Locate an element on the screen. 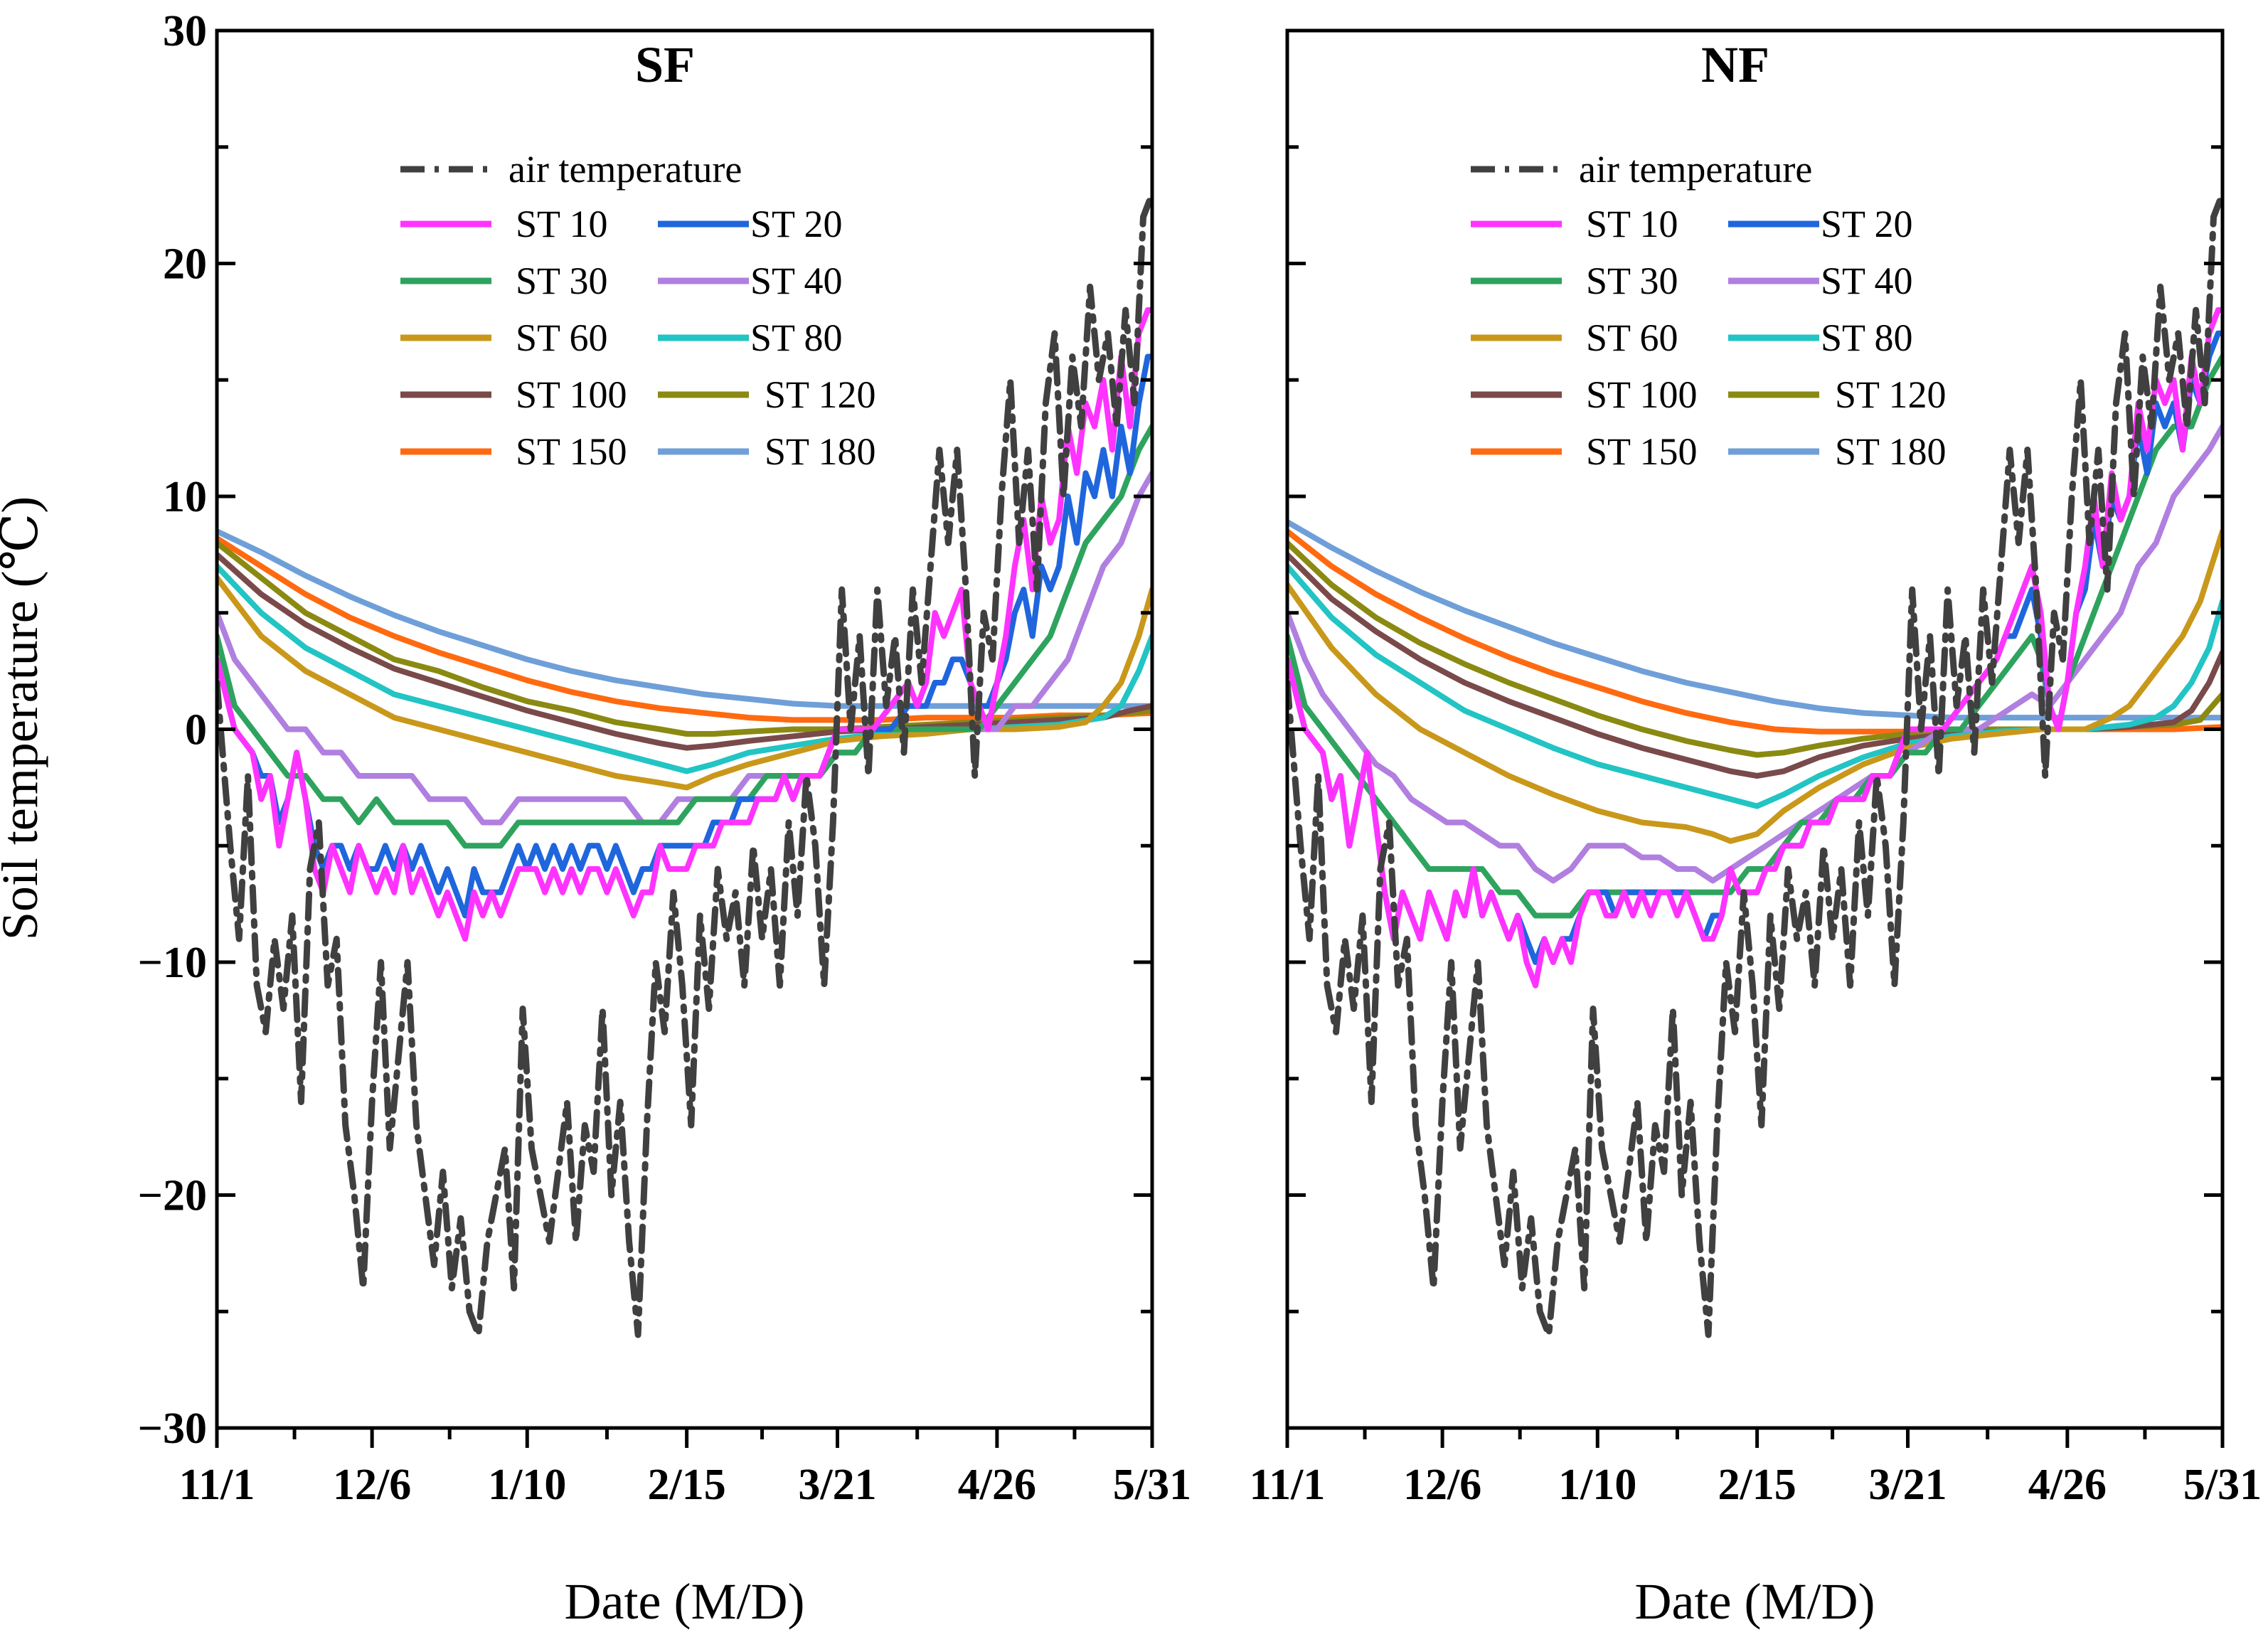 This screenshot has height=1647, width=2268. y-tick-label: 30 is located at coordinates (185, 31).